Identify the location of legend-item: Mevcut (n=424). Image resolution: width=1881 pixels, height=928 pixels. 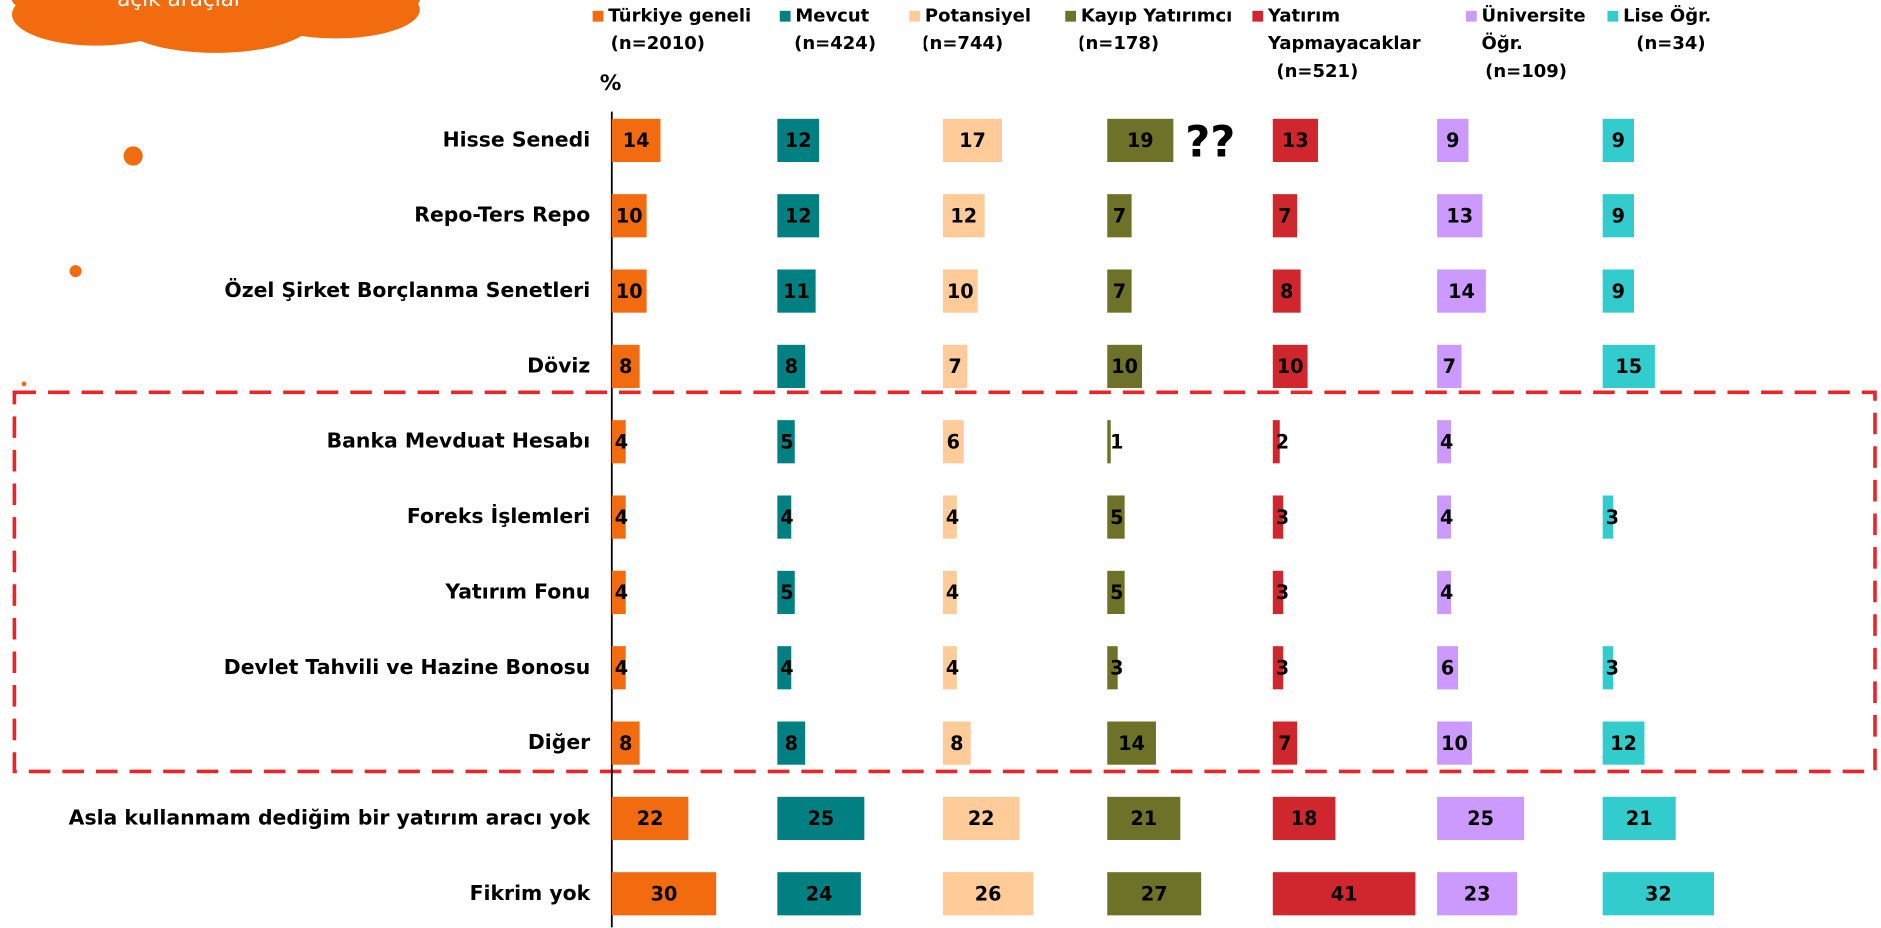
(851, 29).